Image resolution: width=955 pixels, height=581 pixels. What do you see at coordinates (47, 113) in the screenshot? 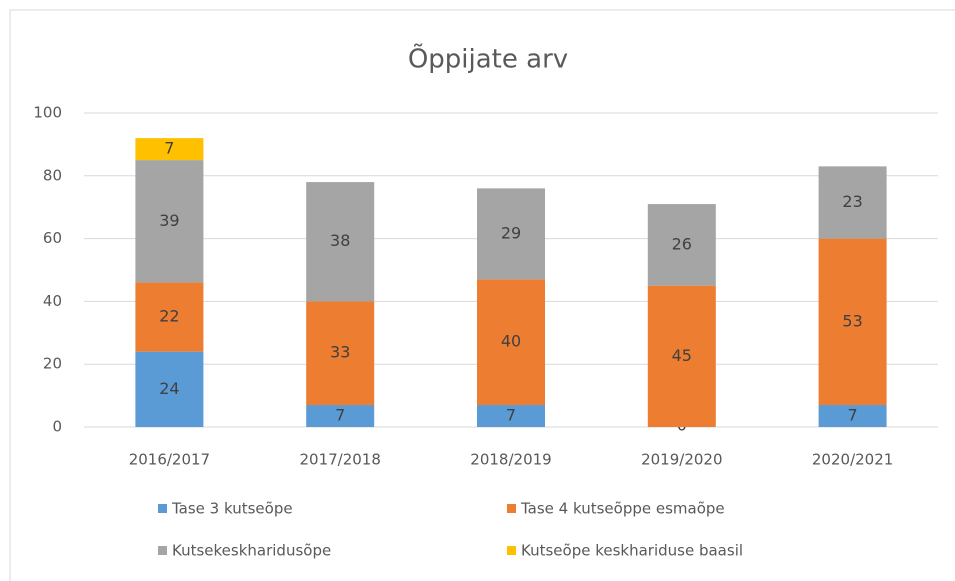
I see `y-tick-label: 100` at bounding box center [47, 113].